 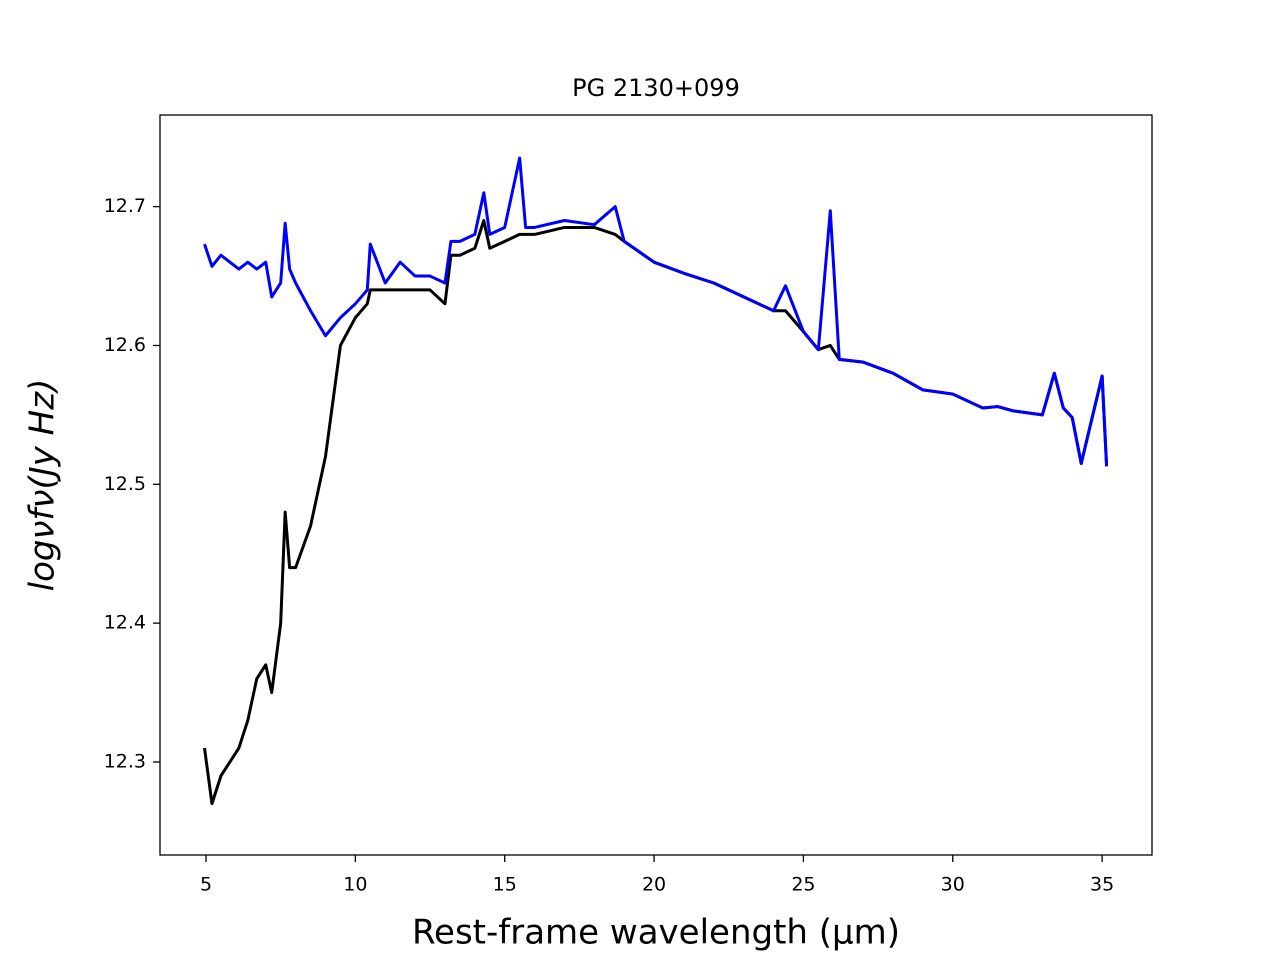 I want to click on y-tick-label: 12.7, so click(x=125, y=206).